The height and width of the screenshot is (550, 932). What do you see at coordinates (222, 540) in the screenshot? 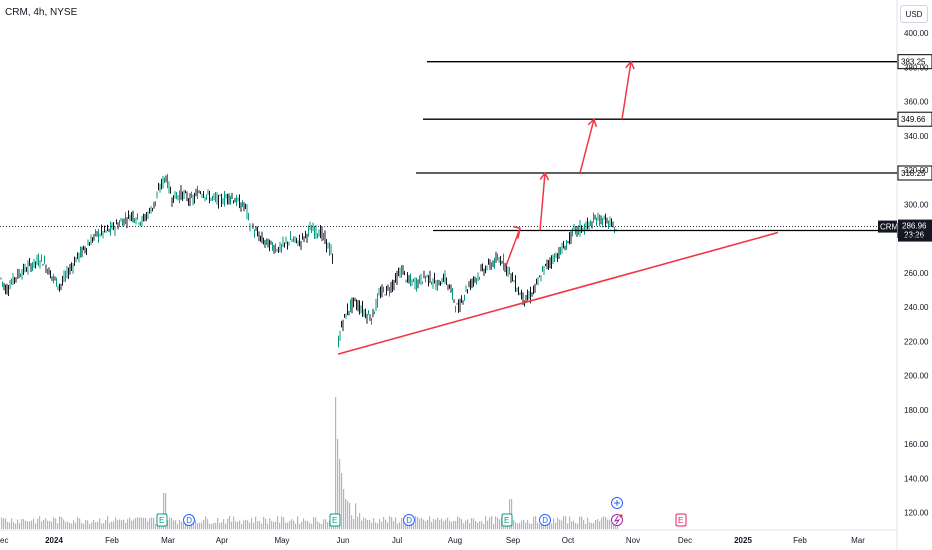
I see `time-tick-label: Apr` at bounding box center [222, 540].